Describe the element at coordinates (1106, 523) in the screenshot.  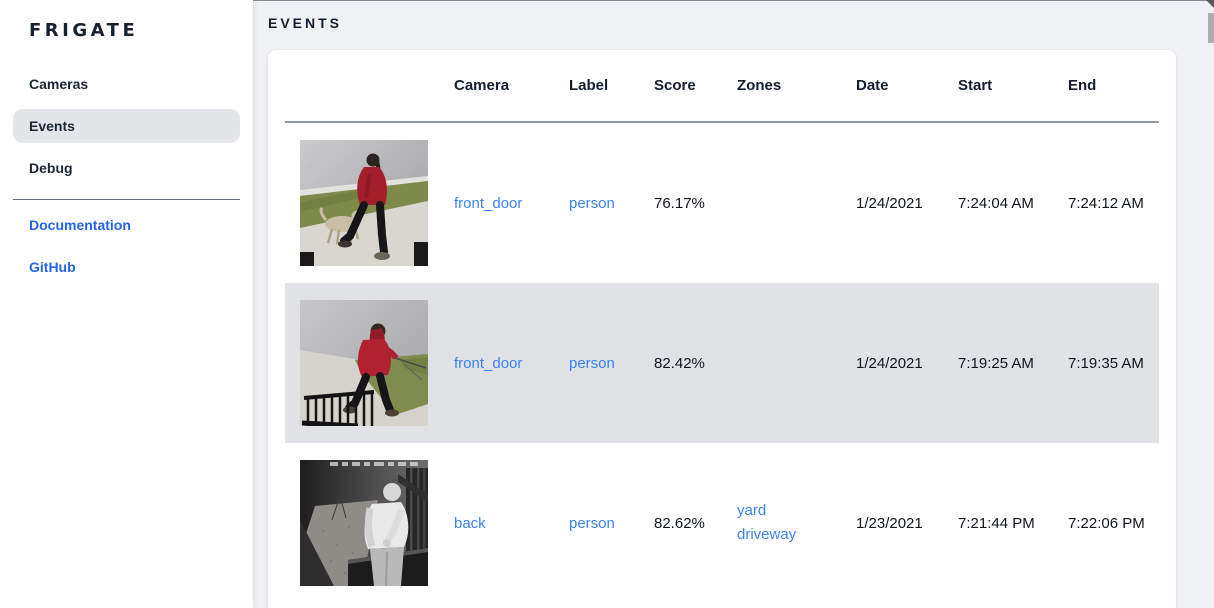
I see `end-time-value: 7:22:06 PM` at that location.